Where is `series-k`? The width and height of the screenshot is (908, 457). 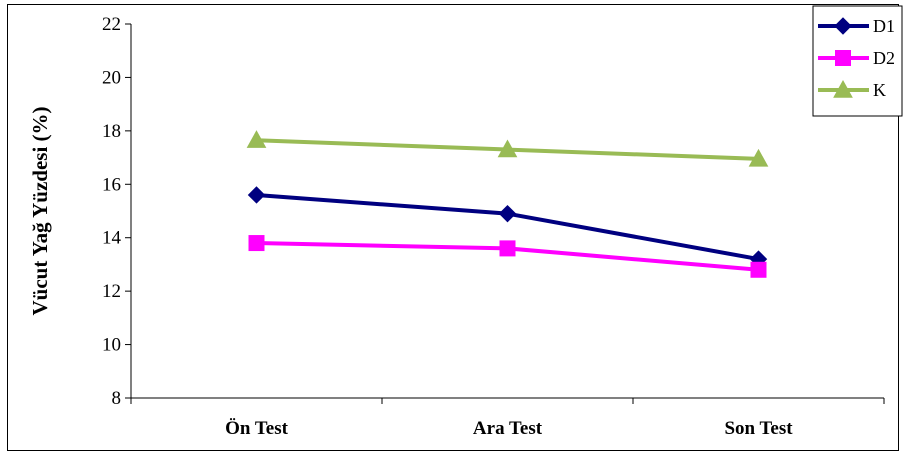
series-k is located at coordinates (507, 148).